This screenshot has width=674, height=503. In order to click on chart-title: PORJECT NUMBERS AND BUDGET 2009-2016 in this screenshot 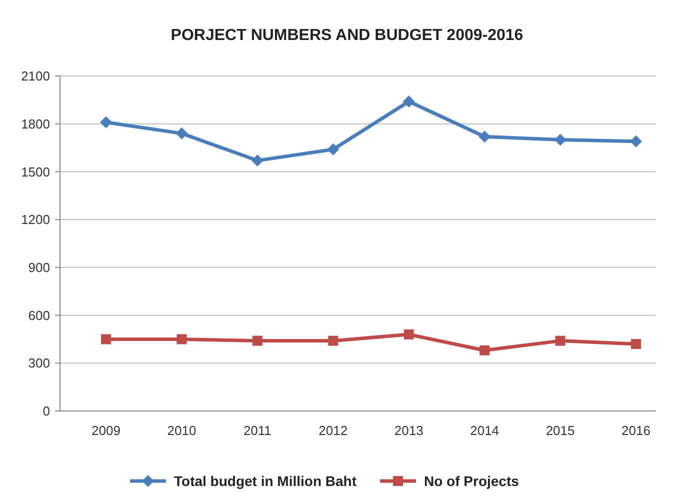, I will do `click(347, 35)`.